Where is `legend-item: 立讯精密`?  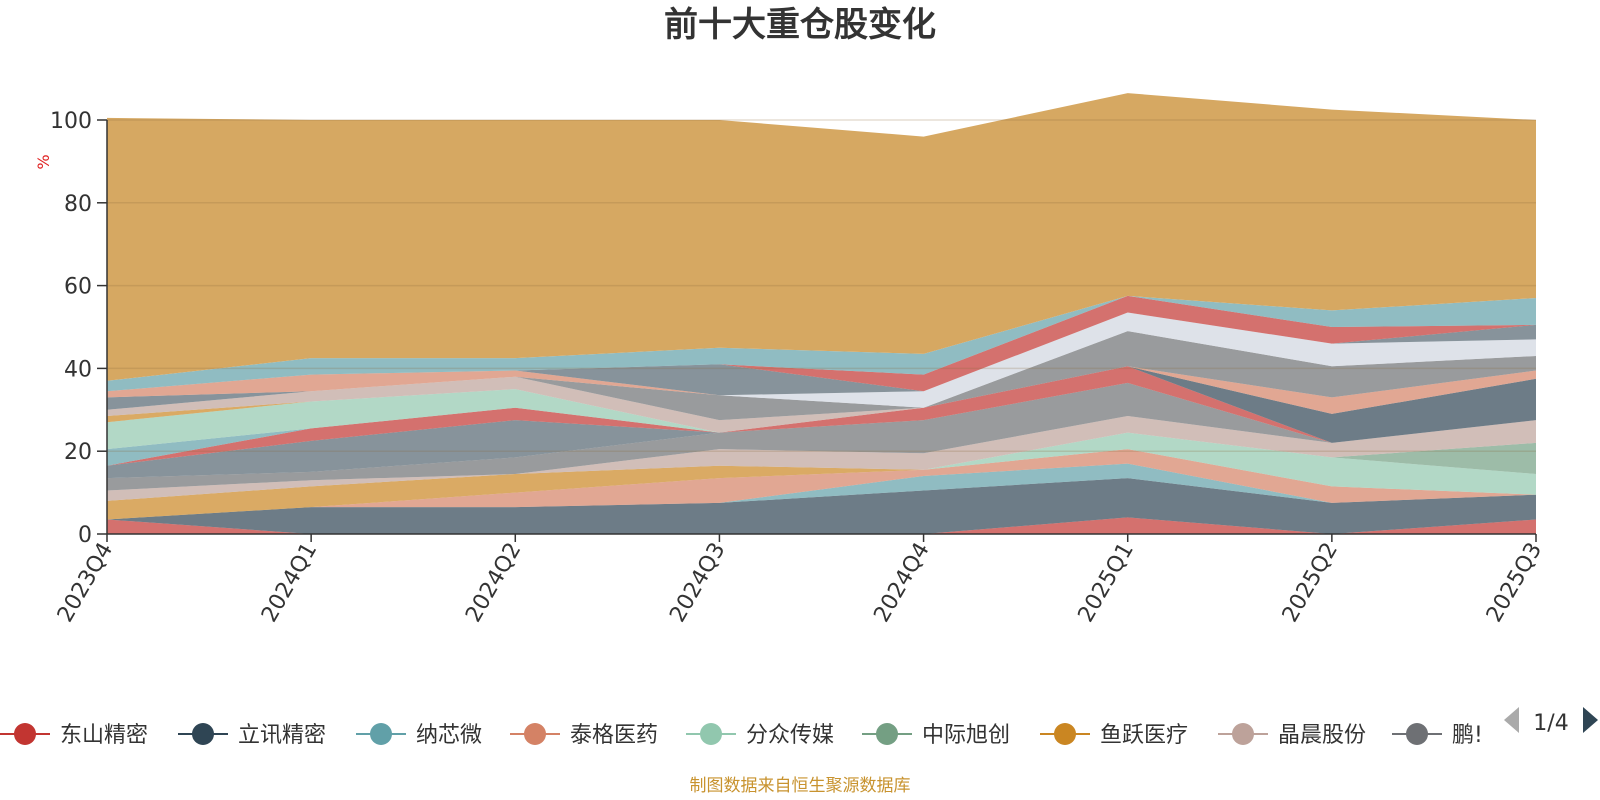 legend-item: 立讯精密 is located at coordinates (252, 735).